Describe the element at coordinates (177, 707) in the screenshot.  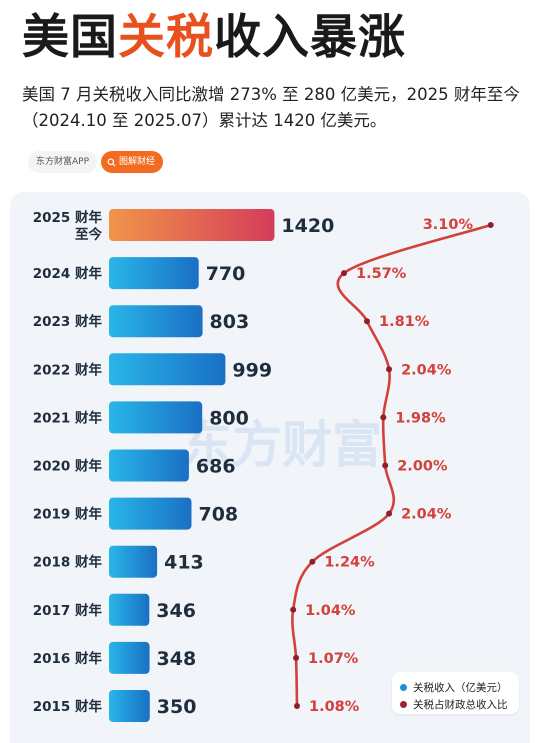
I see `bar-value-label: 350` at that location.